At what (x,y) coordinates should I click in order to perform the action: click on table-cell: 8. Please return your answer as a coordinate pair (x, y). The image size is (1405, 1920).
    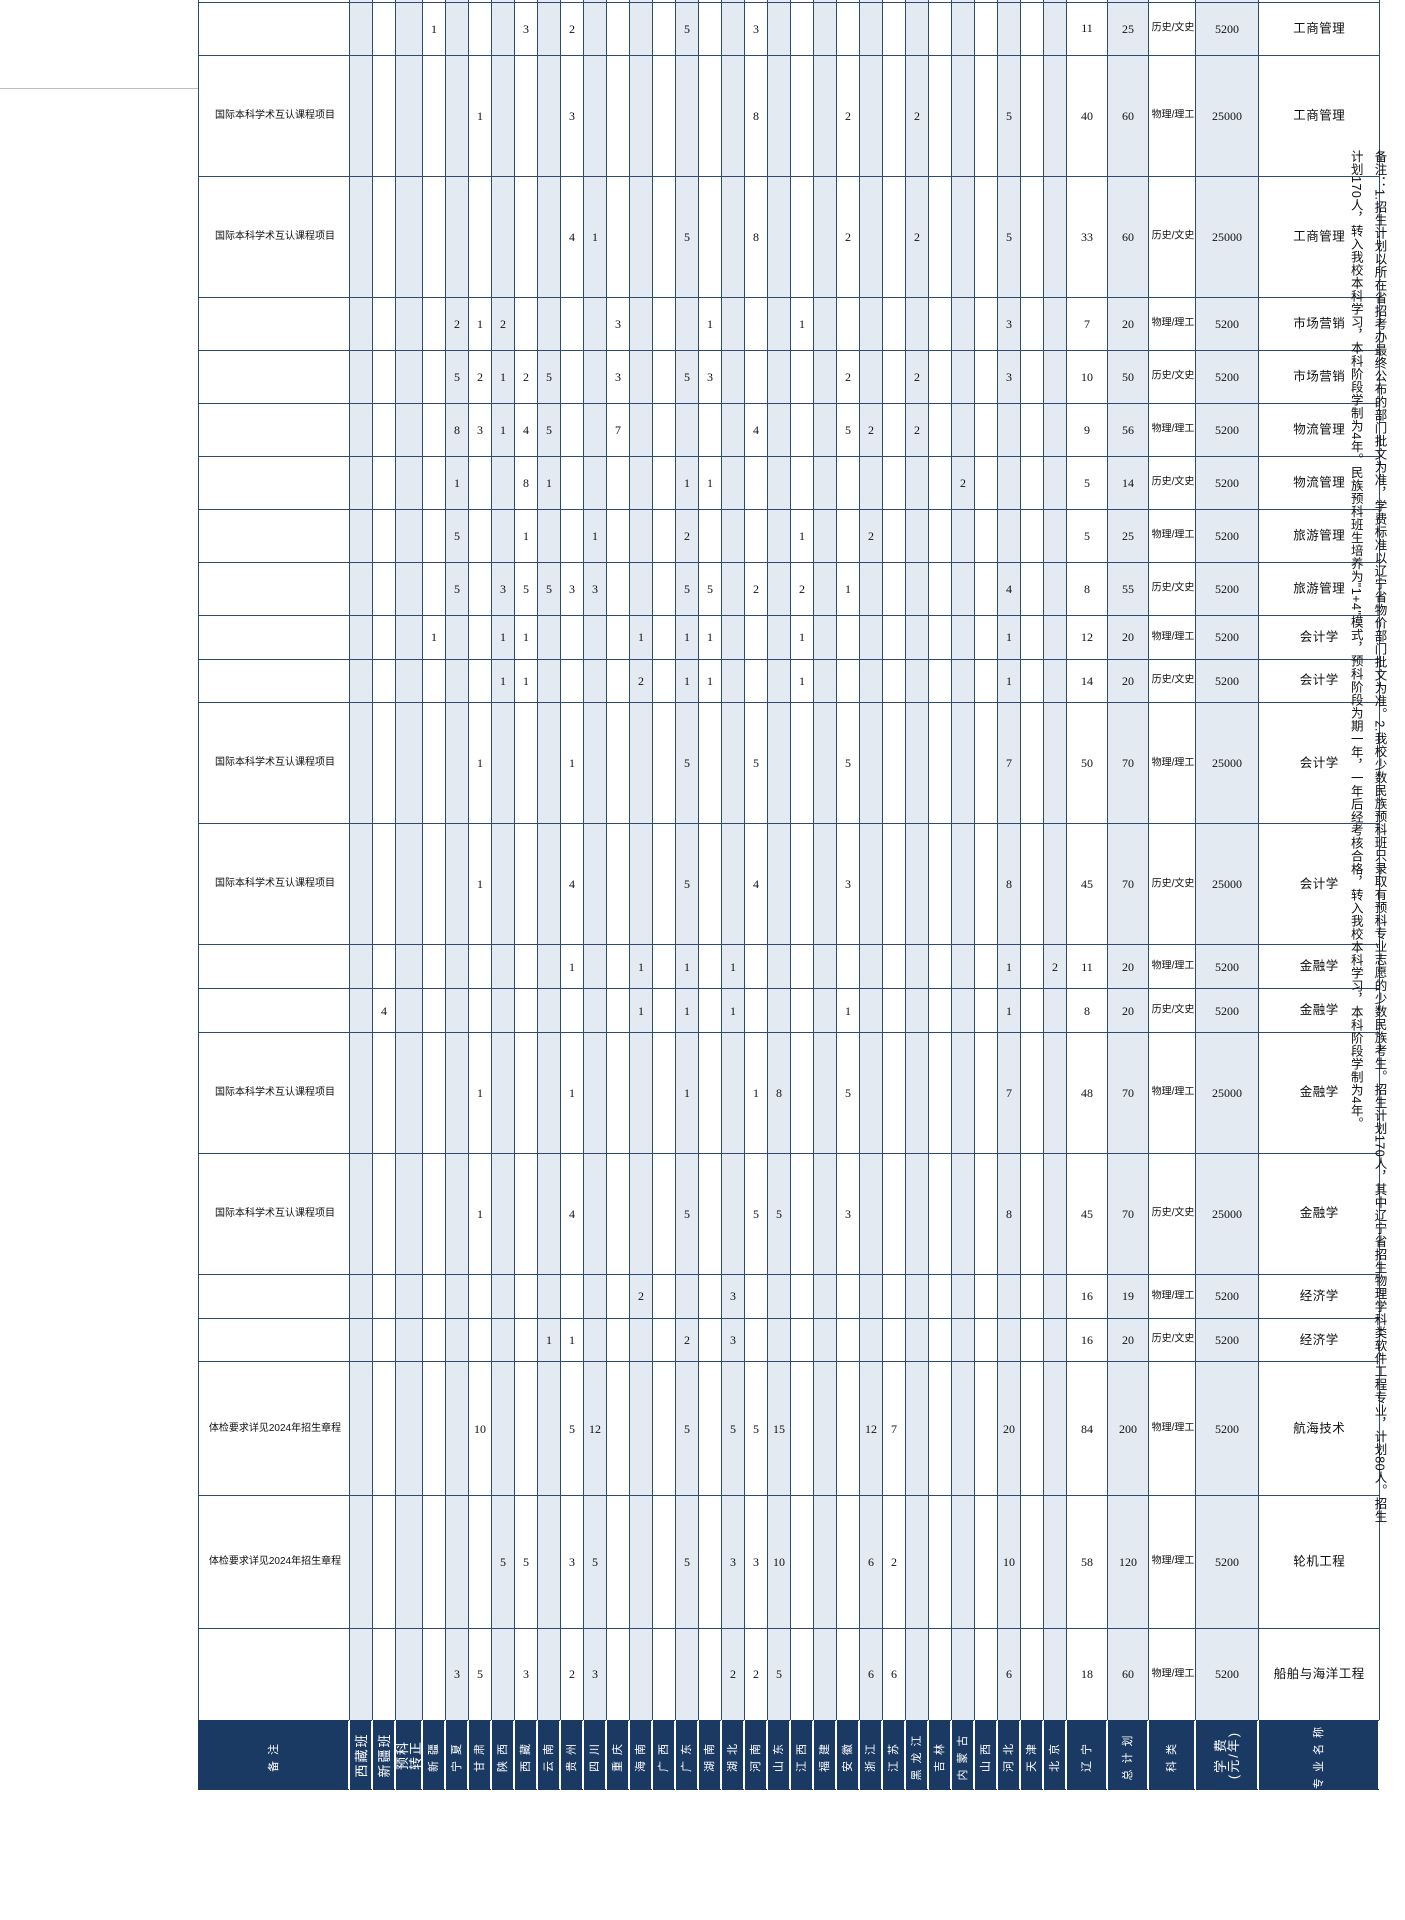
    Looking at the image, I should click on (755, 237).